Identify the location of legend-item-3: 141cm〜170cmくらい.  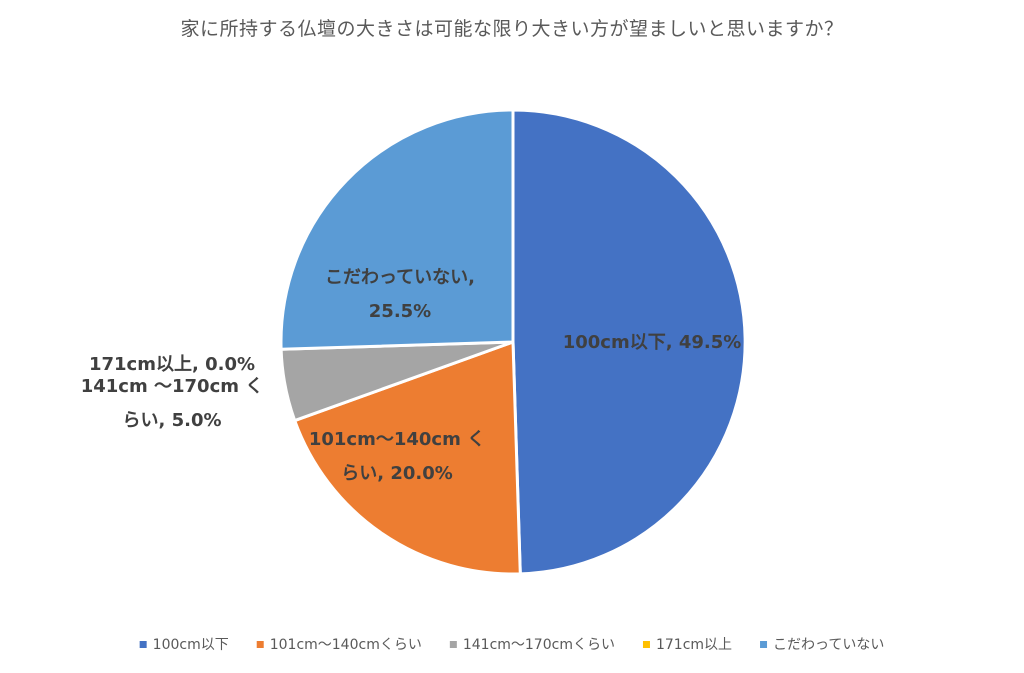
(532, 645).